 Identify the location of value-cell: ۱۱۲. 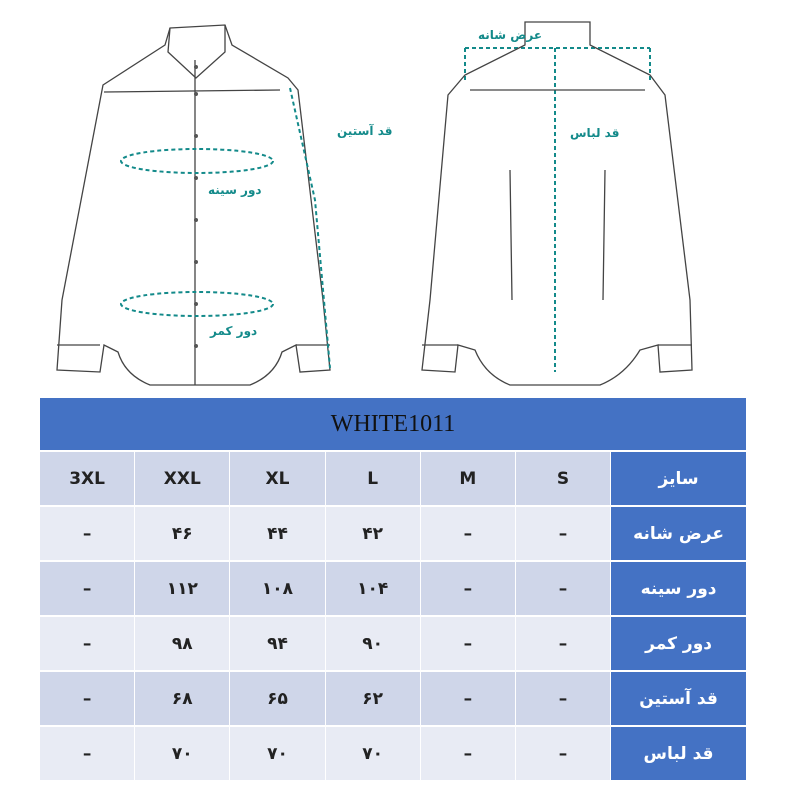
(183, 588).